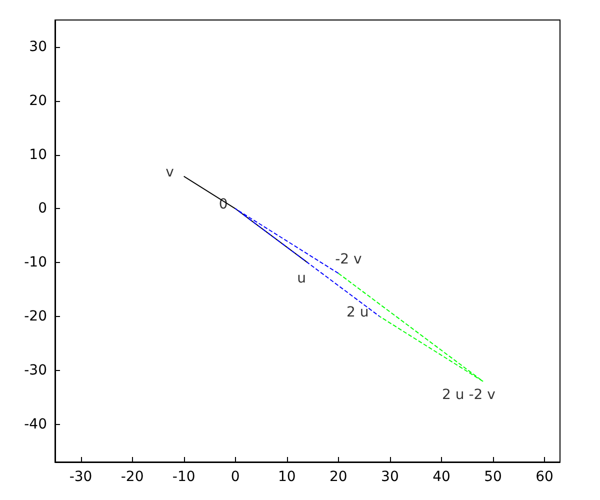  Describe the element at coordinates (390, 477) in the screenshot. I see `x-tick-label: 30` at that location.